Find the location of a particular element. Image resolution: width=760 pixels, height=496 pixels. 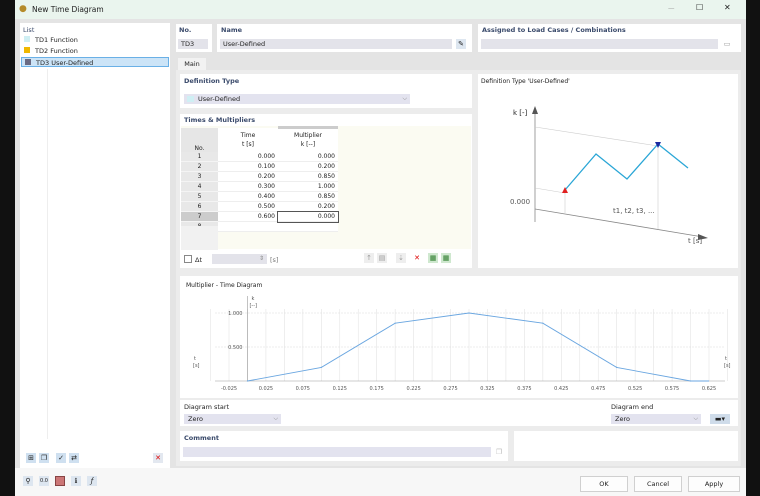

select-loadcases-icon: ▭ is located at coordinates (727, 44).